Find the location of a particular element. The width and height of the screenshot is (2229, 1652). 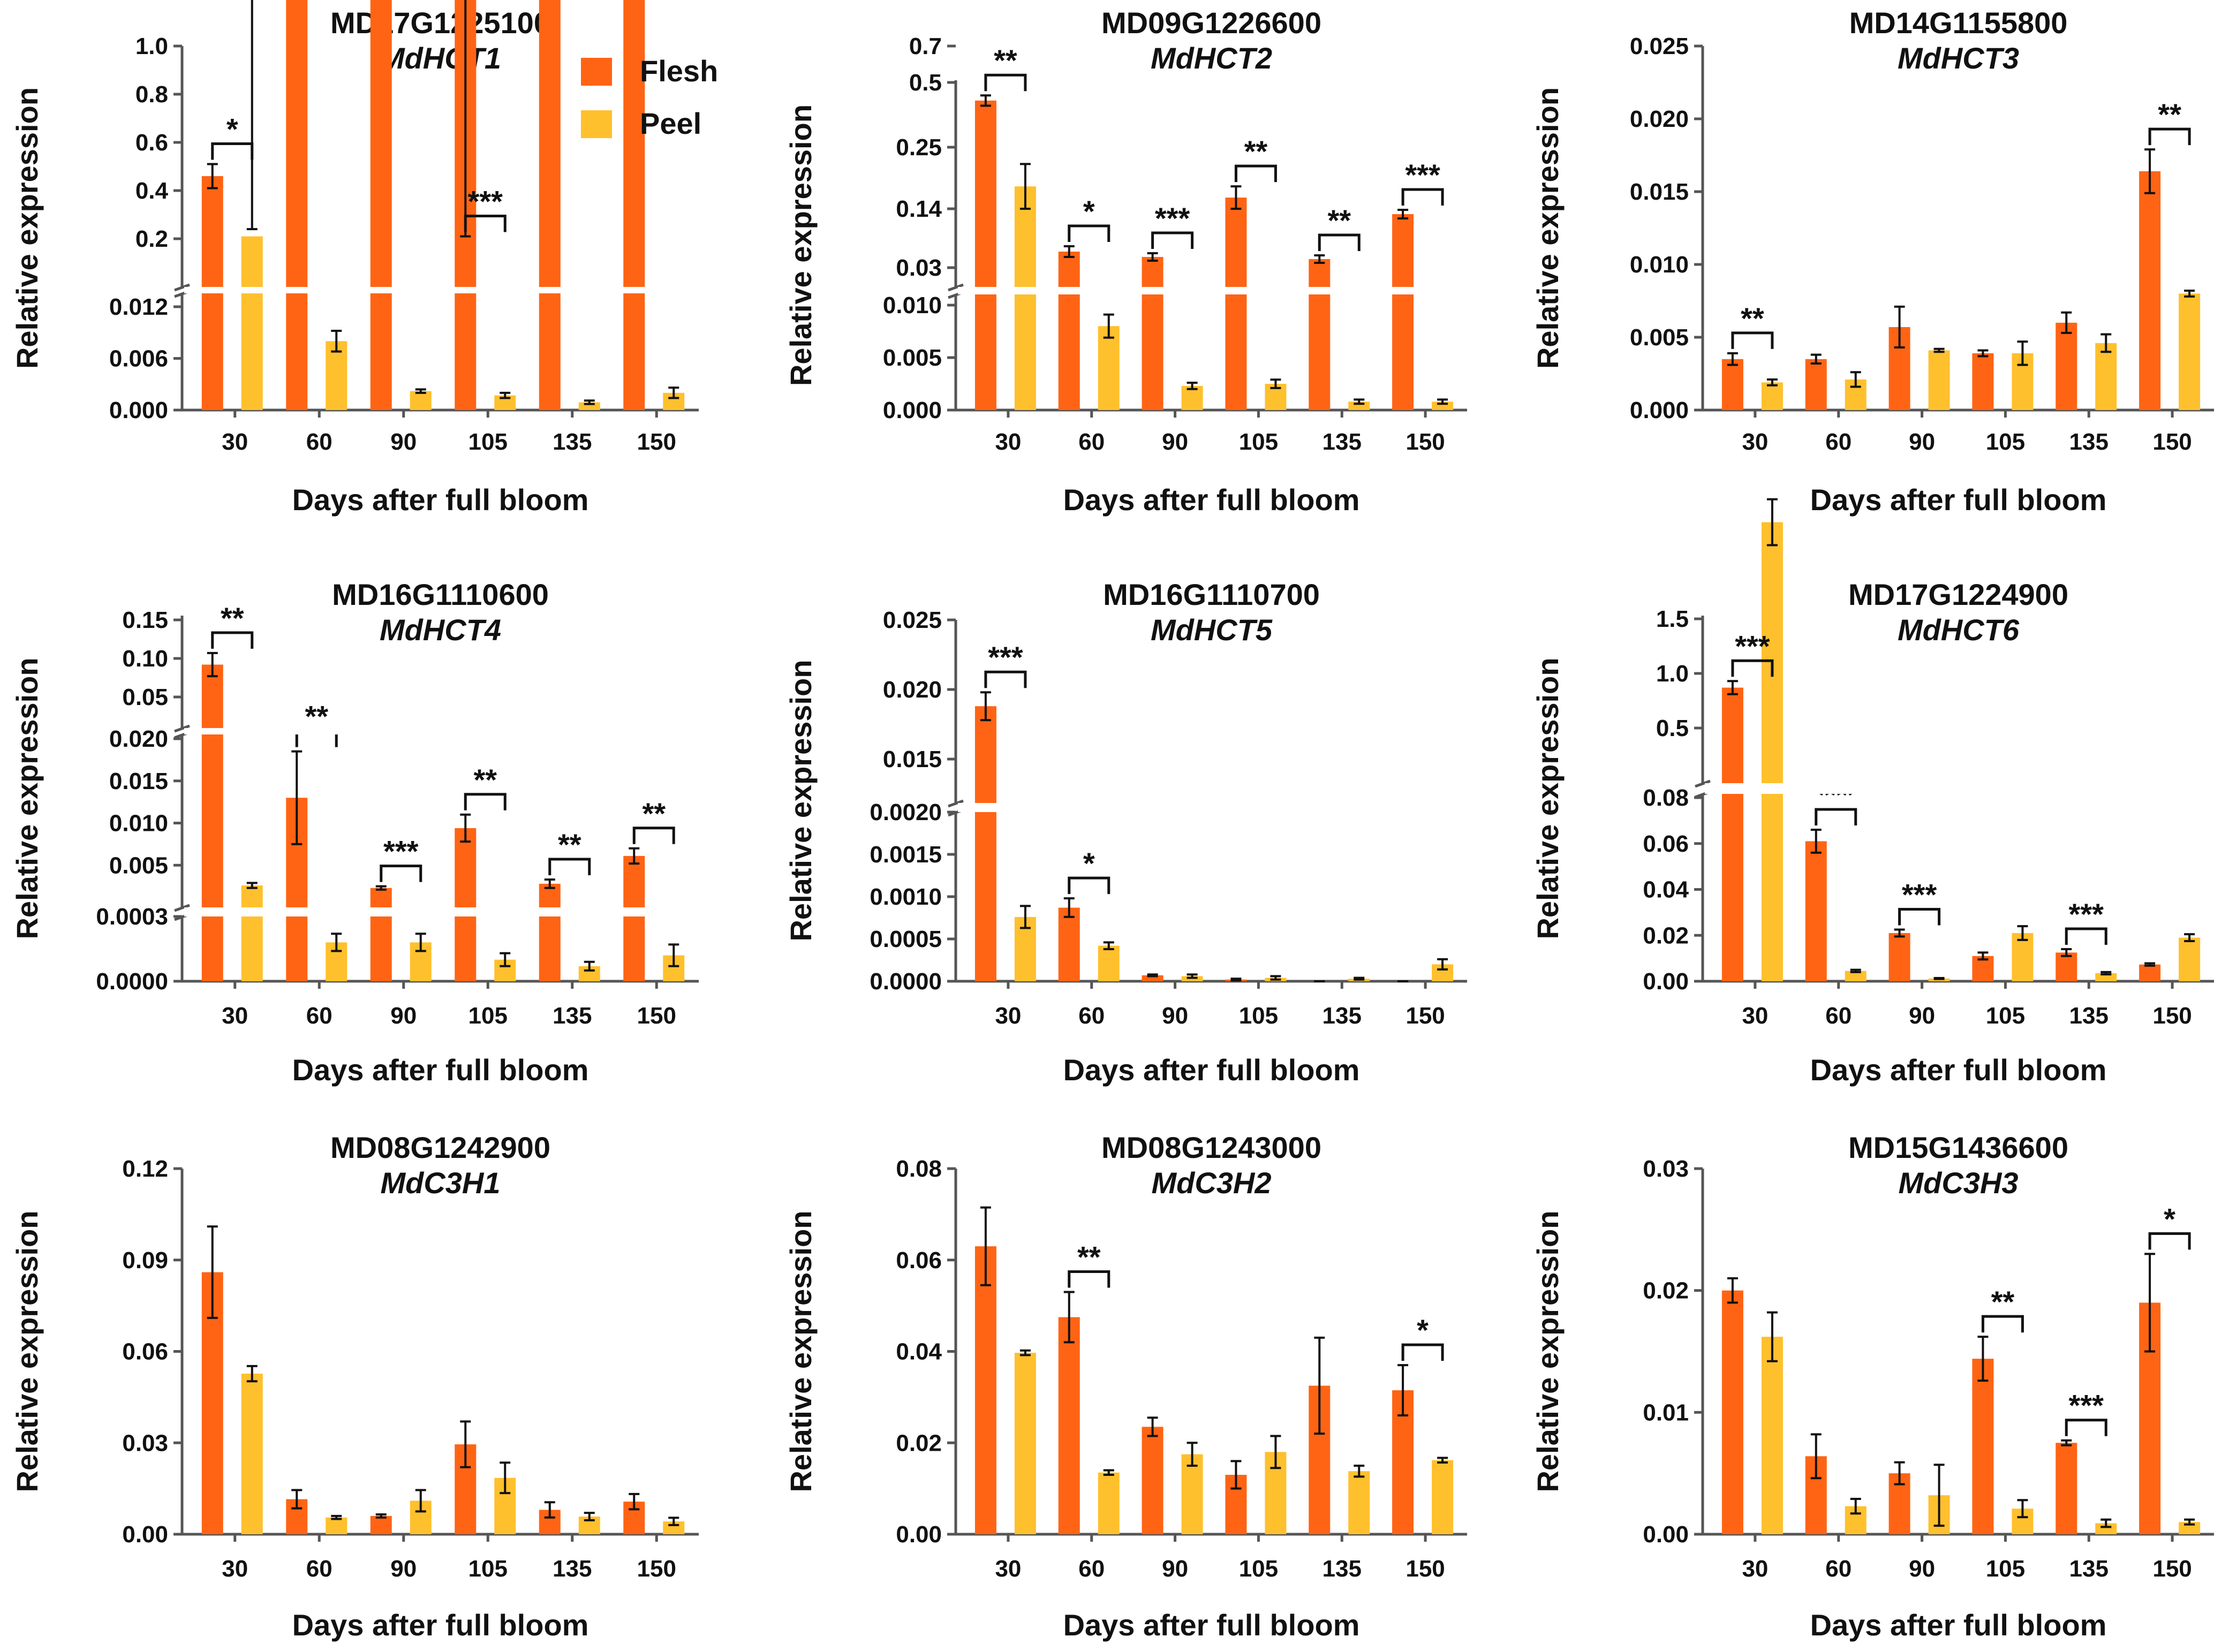

y-tick-label: 0.0020 is located at coordinates (906, 812).